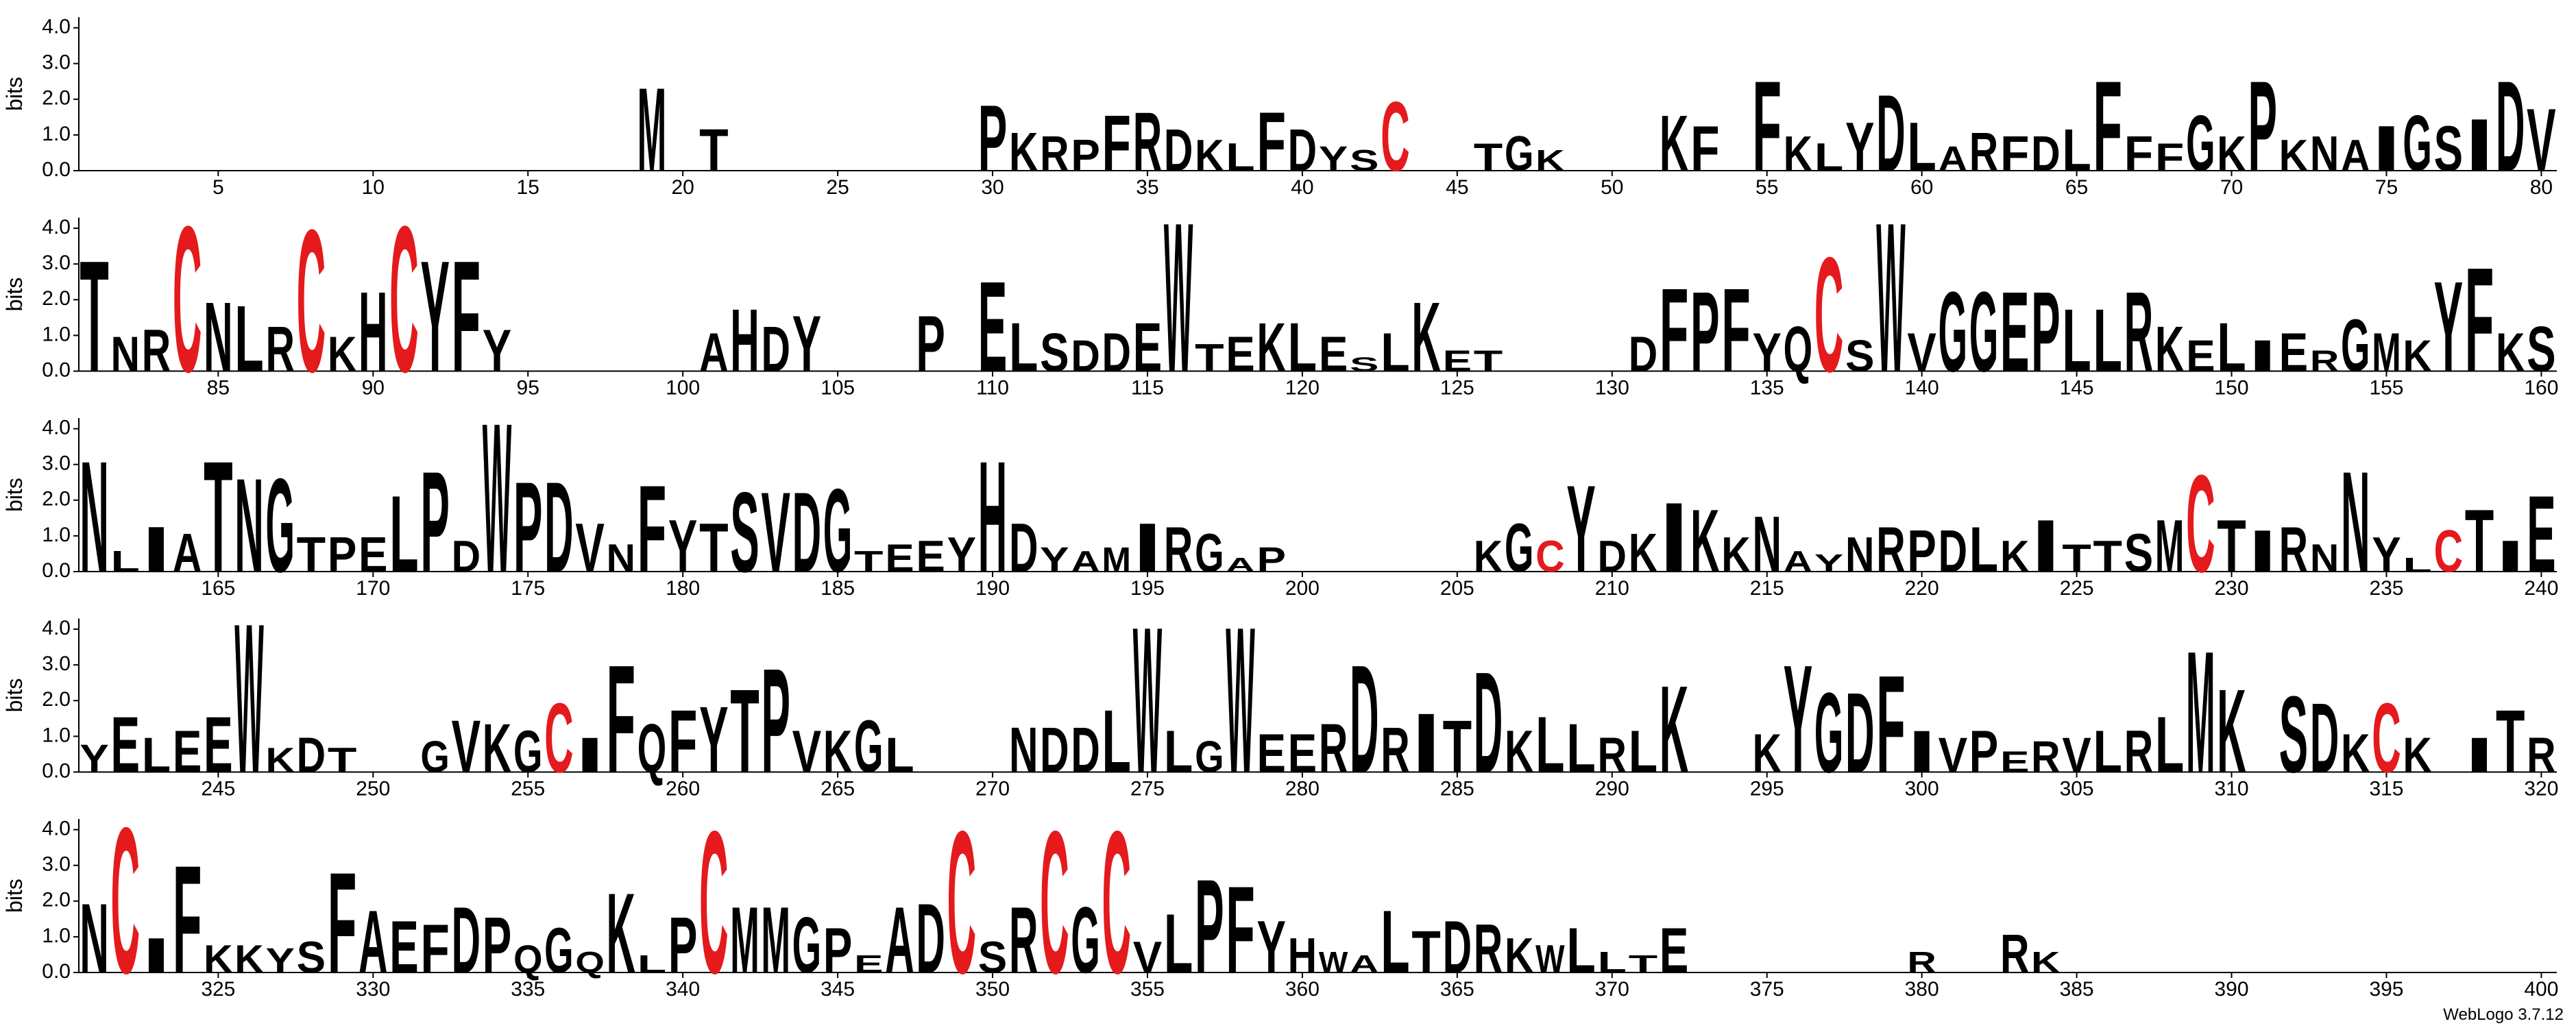 Image resolution: width=2576 pixels, height=1028 pixels. What do you see at coordinates (2231, 187) in the screenshot?
I see `x-tick-label: 70` at bounding box center [2231, 187].